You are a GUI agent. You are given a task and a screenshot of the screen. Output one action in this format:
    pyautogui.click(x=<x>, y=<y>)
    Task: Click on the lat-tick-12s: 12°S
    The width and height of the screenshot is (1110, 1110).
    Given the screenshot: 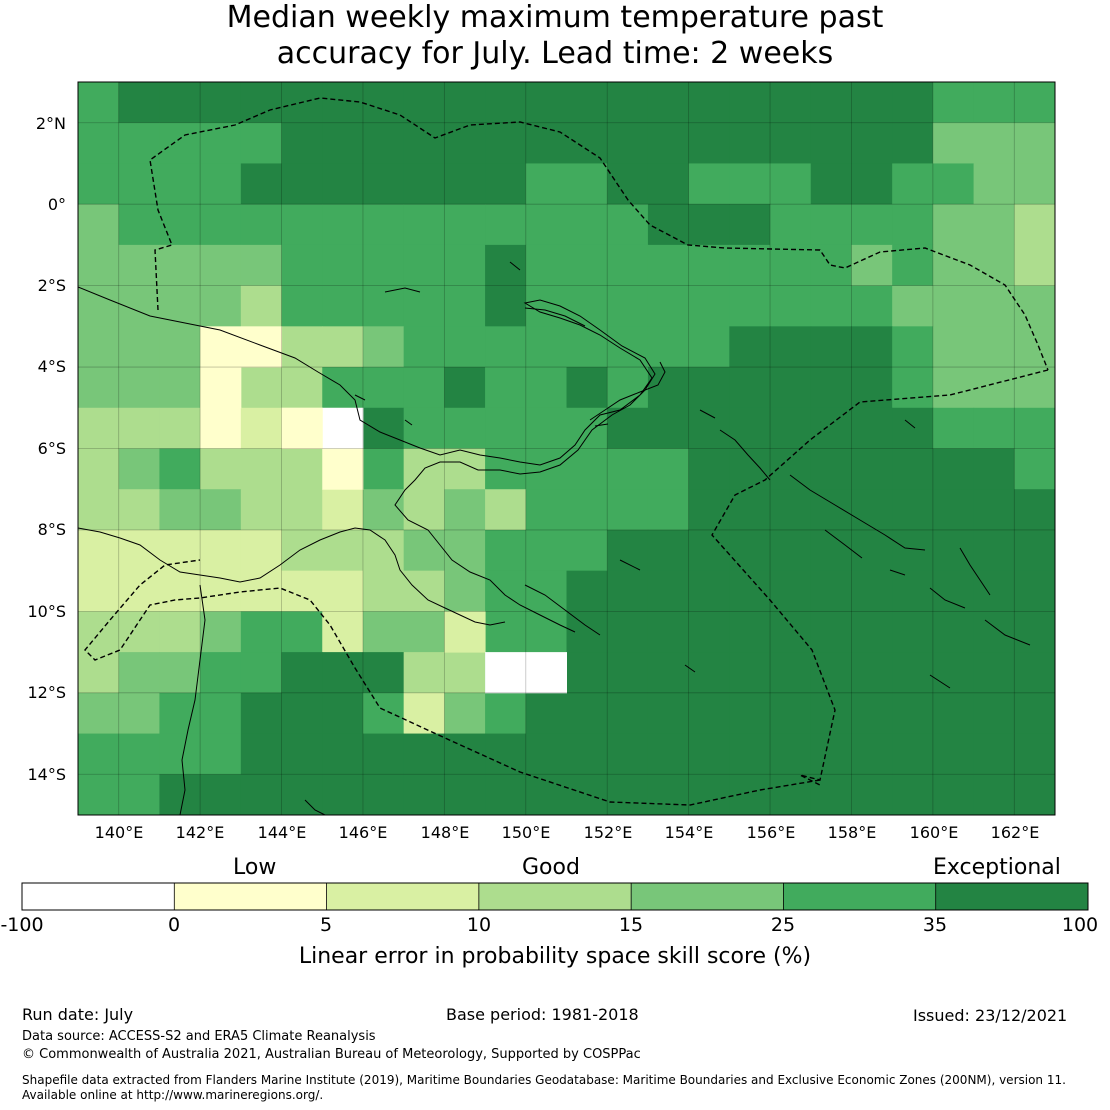 What is the action you would take?
    pyautogui.click(x=46, y=692)
    